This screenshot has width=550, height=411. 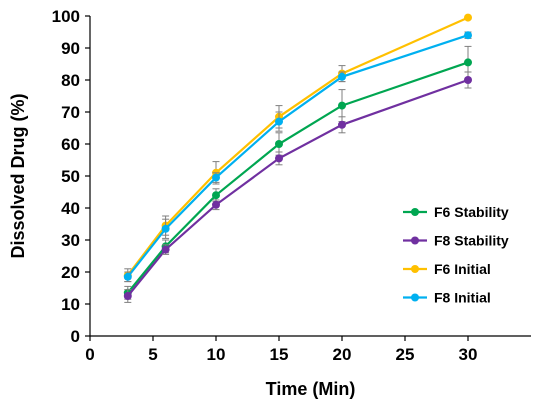 I want to click on y-tick-label: 50, so click(x=70, y=176).